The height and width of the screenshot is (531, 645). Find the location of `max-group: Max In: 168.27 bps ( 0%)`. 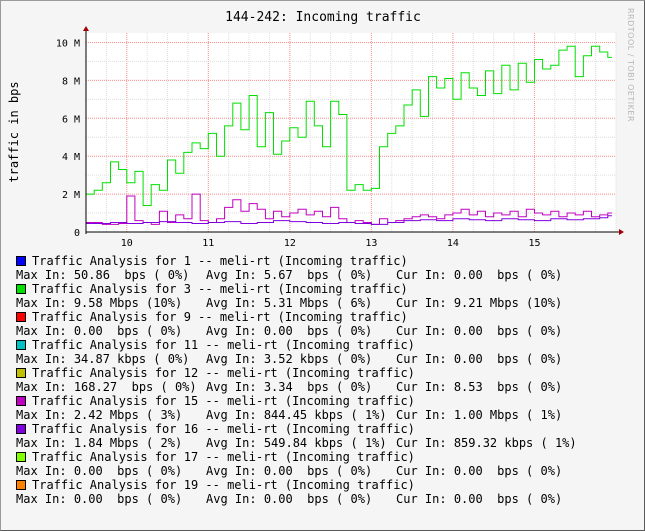

max-group: Max In: 168.27 bps ( 0%) is located at coordinates (111, 387).